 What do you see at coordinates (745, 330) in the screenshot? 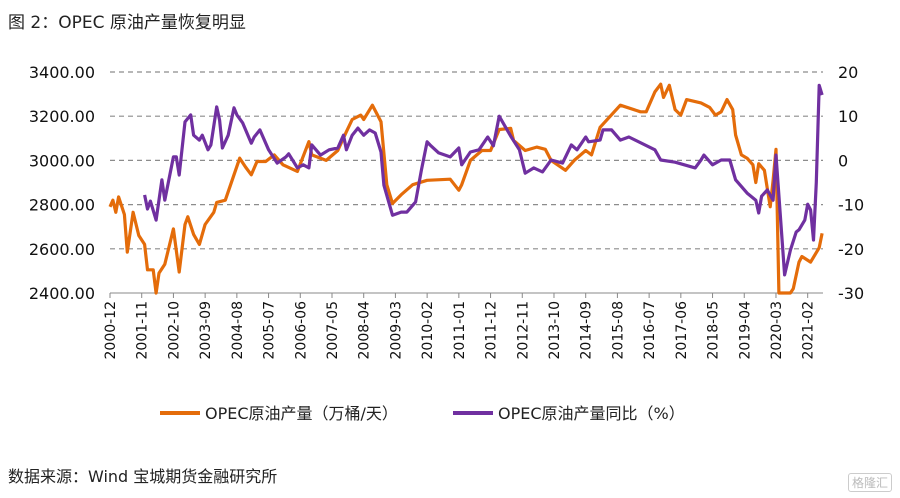
I see `x-tick-label: 2019-04` at bounding box center [745, 330].